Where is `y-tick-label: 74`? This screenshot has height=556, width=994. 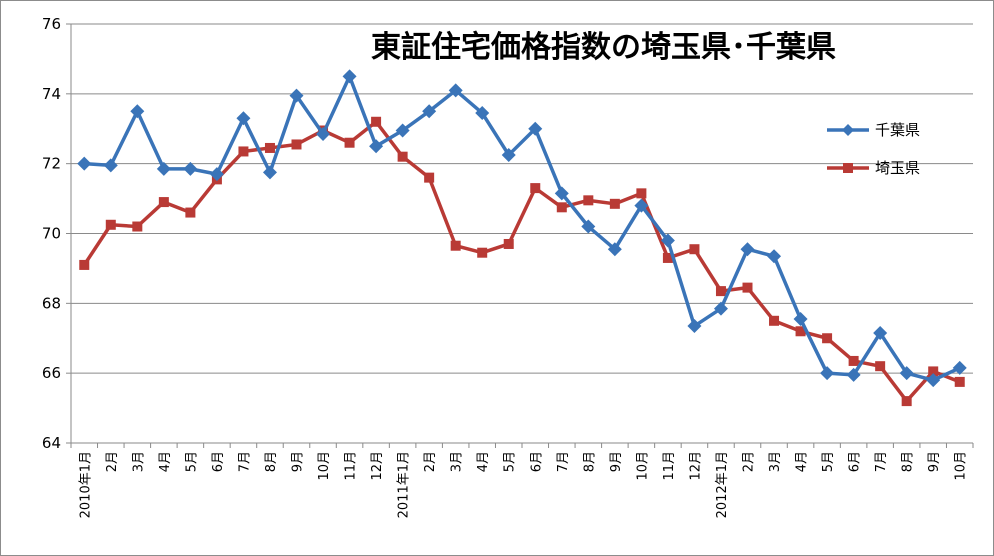
y-tick-label: 74 is located at coordinates (51, 94).